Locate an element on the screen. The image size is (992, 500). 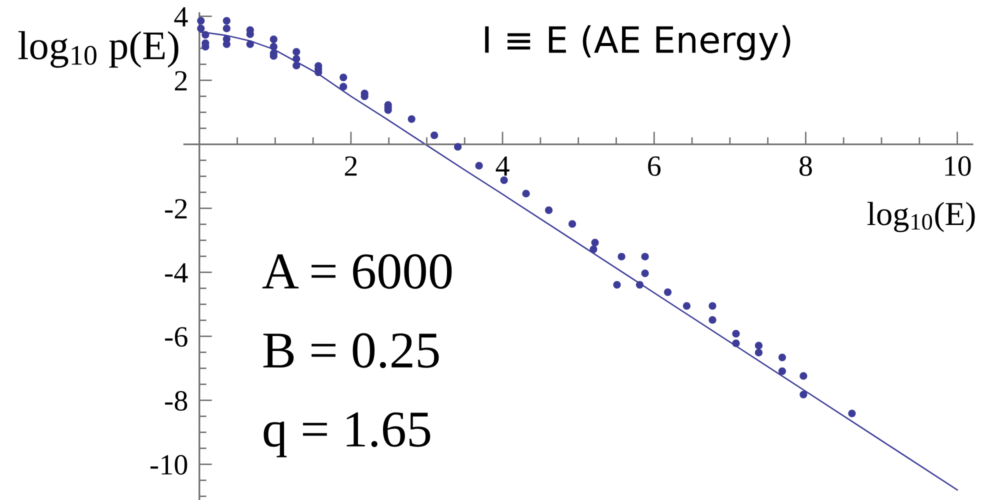
y-tick-label: -4 is located at coordinates (176, 272).